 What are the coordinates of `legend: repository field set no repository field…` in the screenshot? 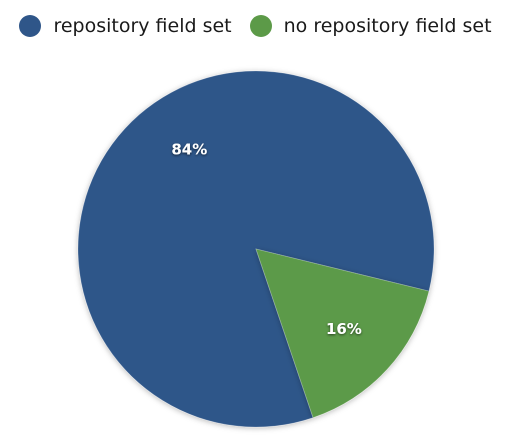 It's located at (255, 26).